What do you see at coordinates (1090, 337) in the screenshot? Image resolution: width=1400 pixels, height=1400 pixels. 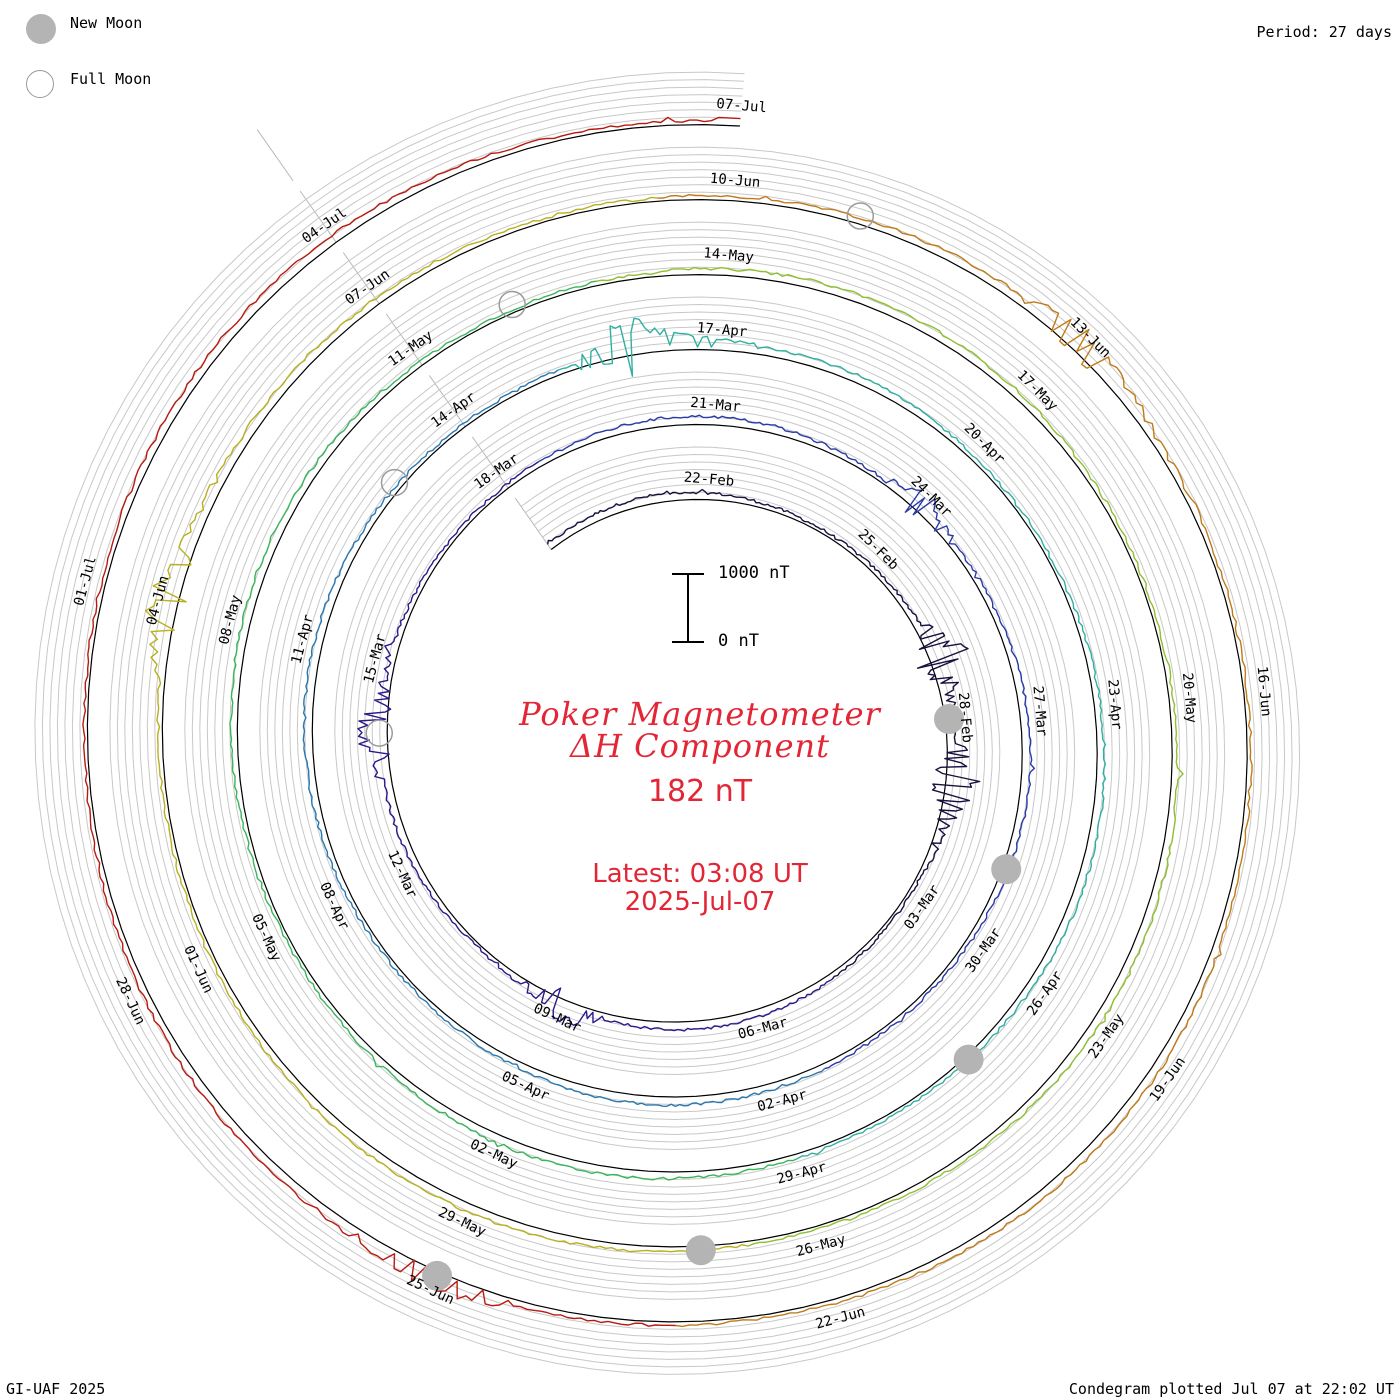 I see `date-tick-label: 13-Jun` at bounding box center [1090, 337].